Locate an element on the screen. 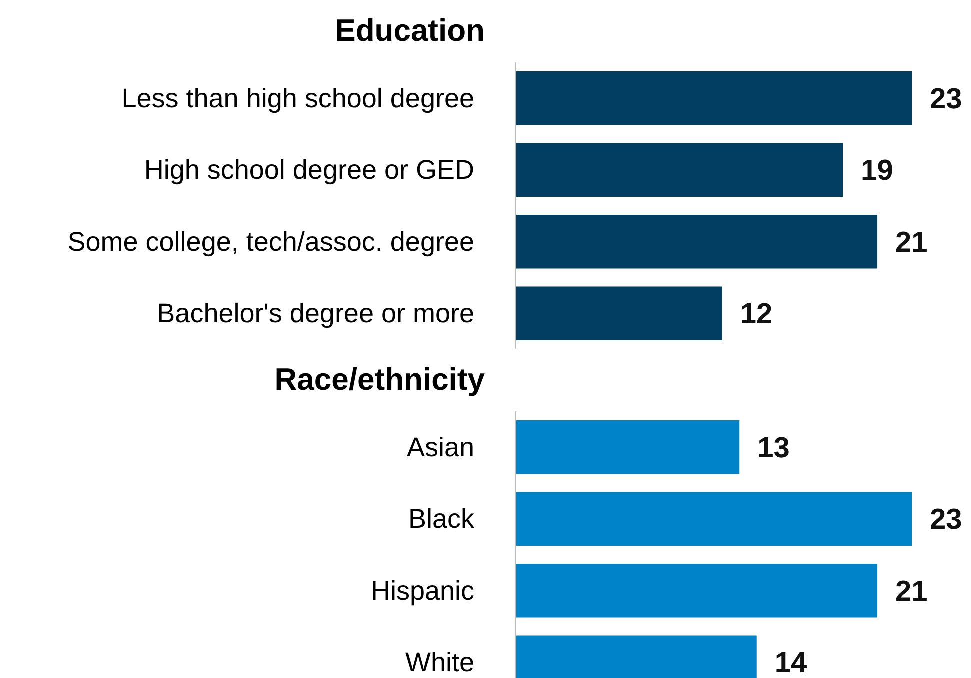 This screenshot has width=971, height=678. y-tick-label: White is located at coordinates (440, 663).